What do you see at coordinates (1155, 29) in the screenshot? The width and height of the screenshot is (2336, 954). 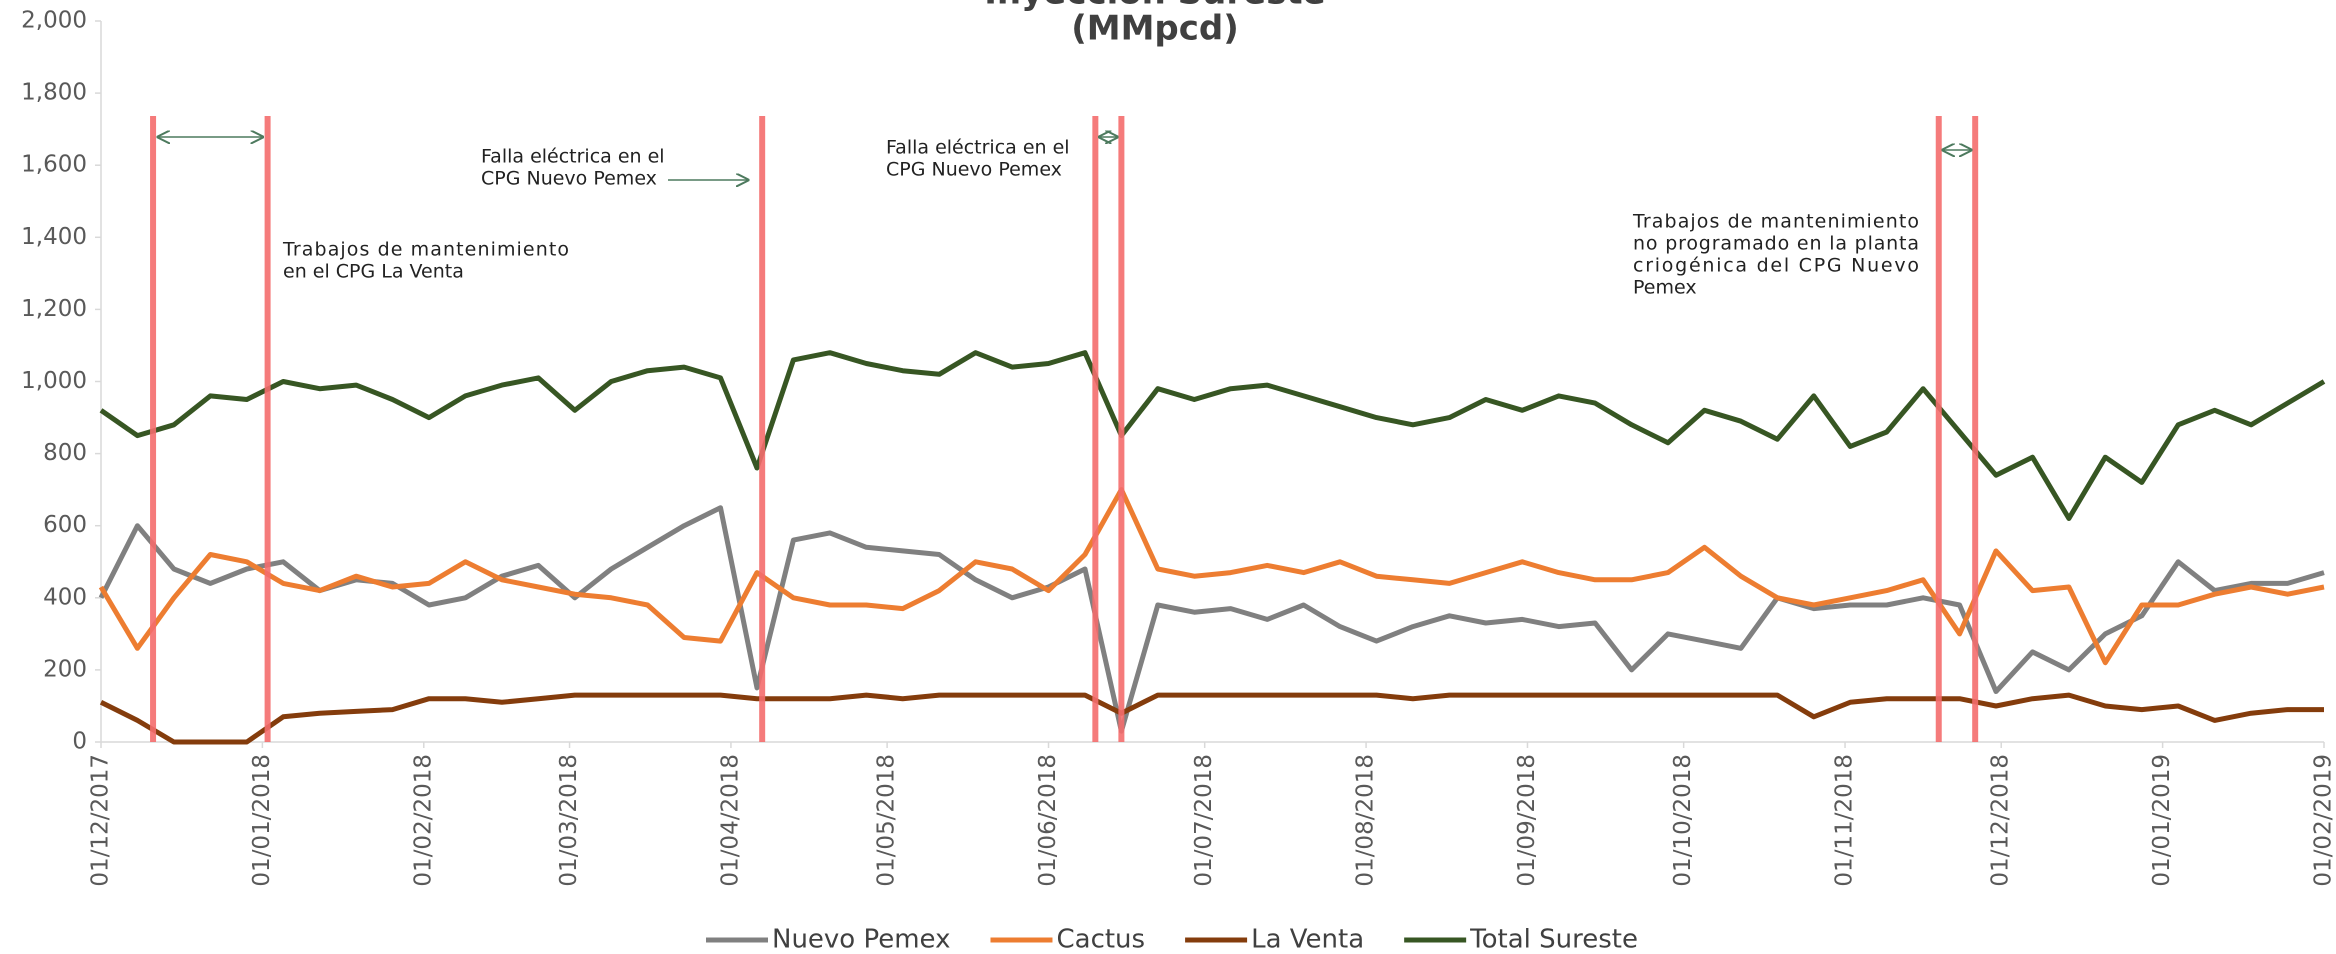 I see `chart-subtitle: (MMpcd)` at bounding box center [1155, 29].